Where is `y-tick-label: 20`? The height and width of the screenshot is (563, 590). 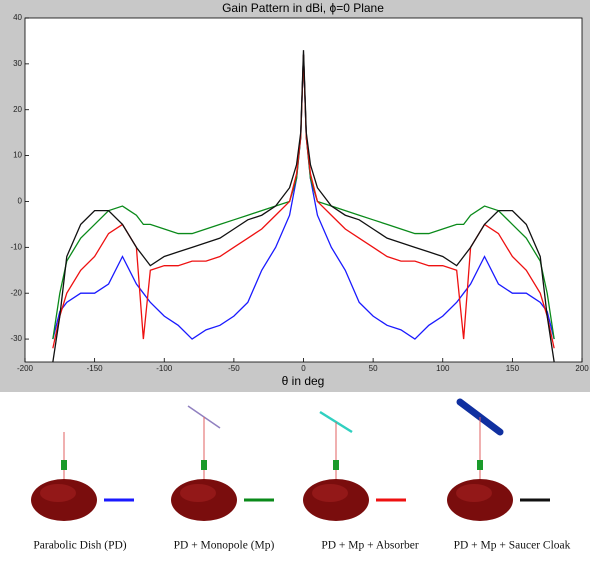
y-tick-label: 20 is located at coordinates (17, 109).